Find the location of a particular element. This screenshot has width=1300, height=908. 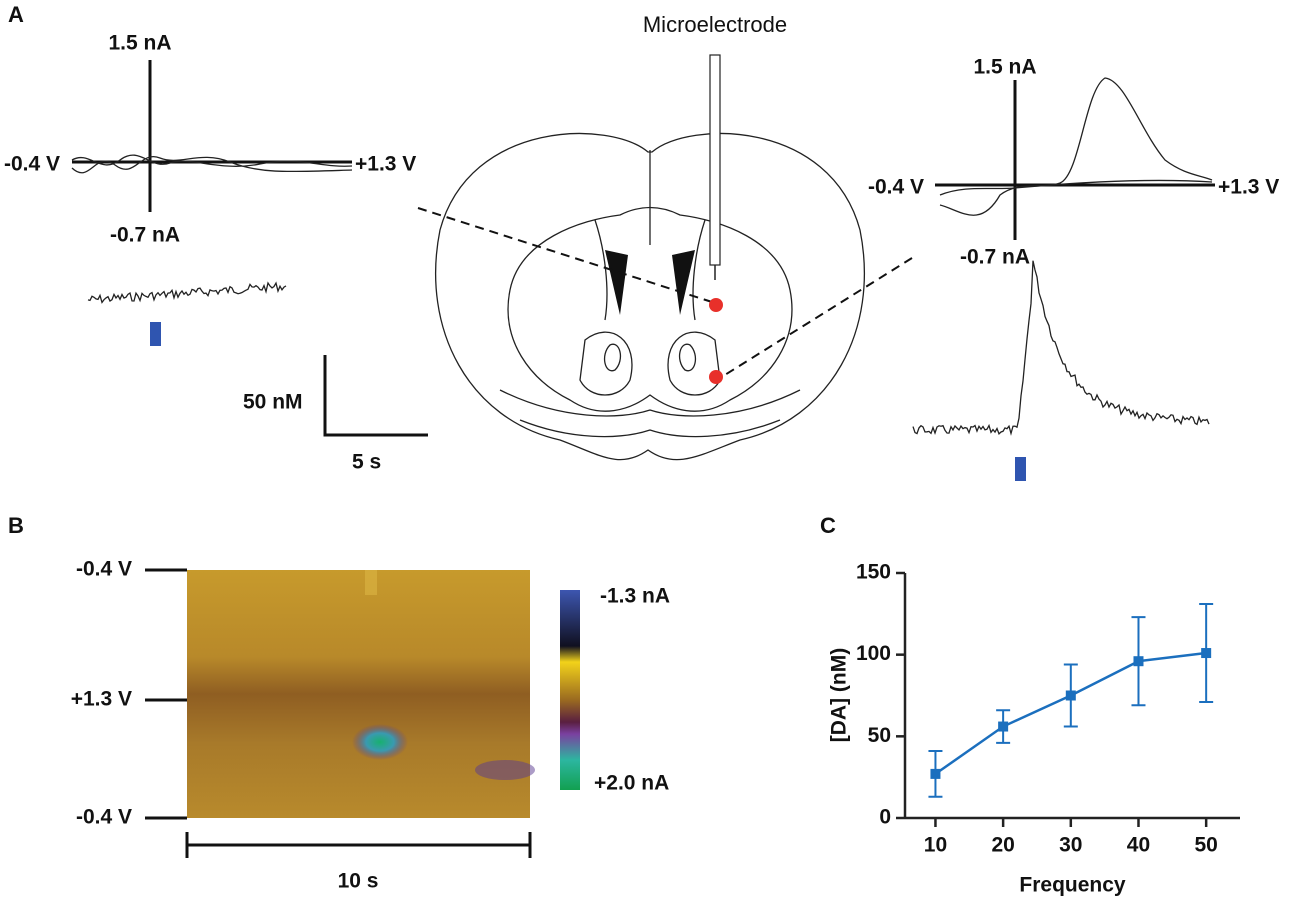

y-tick-label: 150 is located at coordinates (873, 572).